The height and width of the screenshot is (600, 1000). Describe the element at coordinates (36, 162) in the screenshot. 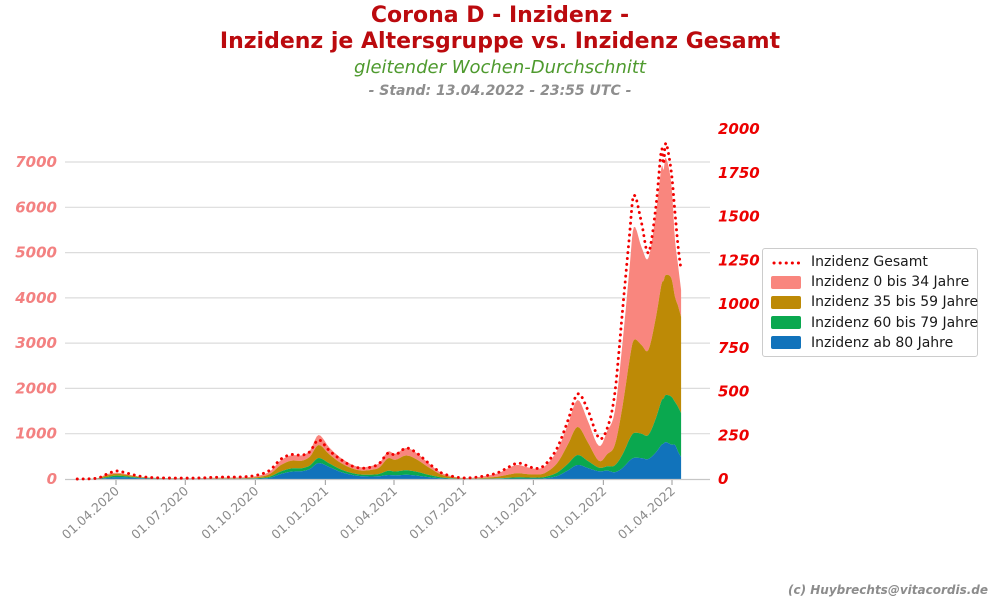

I see `left-axis-tick-label: 7000` at that location.